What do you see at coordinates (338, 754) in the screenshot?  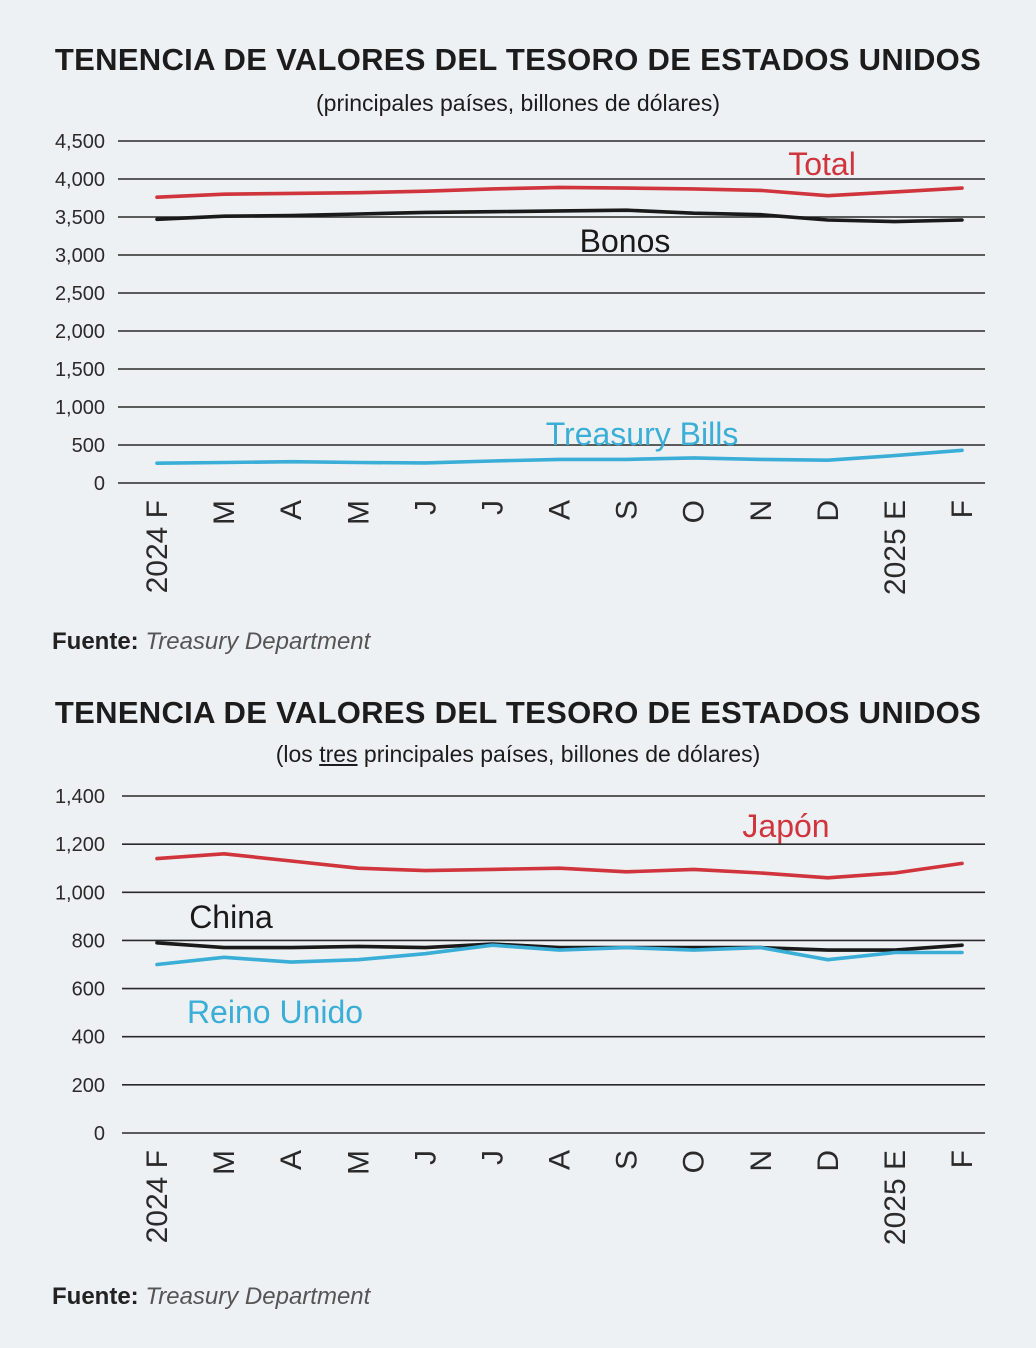 I see `chart-2-subtitle-underlined: tres` at bounding box center [338, 754].